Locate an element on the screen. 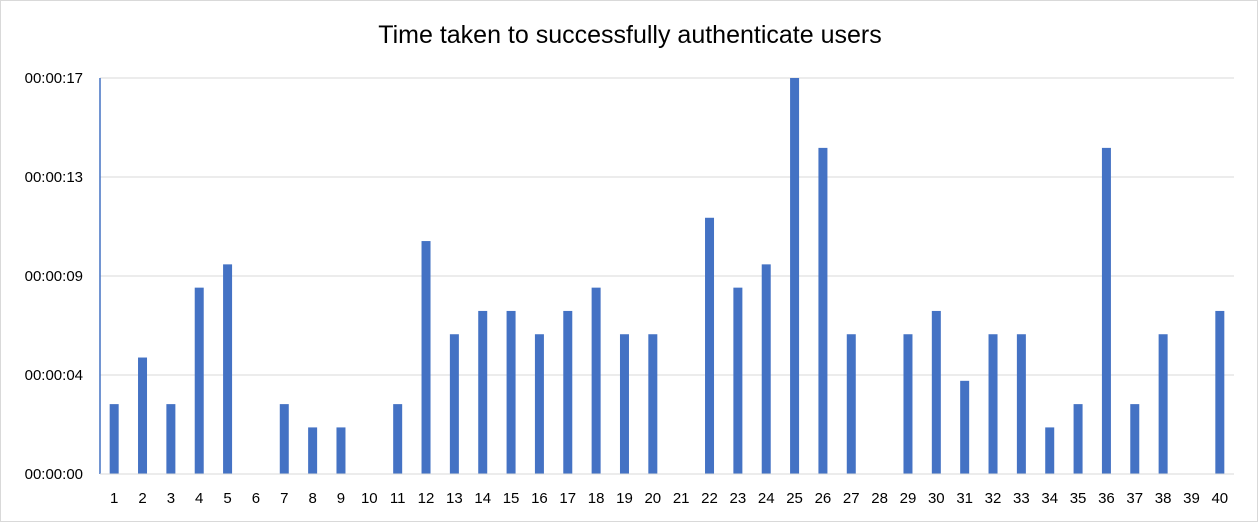 This screenshot has width=1258, height=522. x-tick-label: 15 is located at coordinates (511, 498).